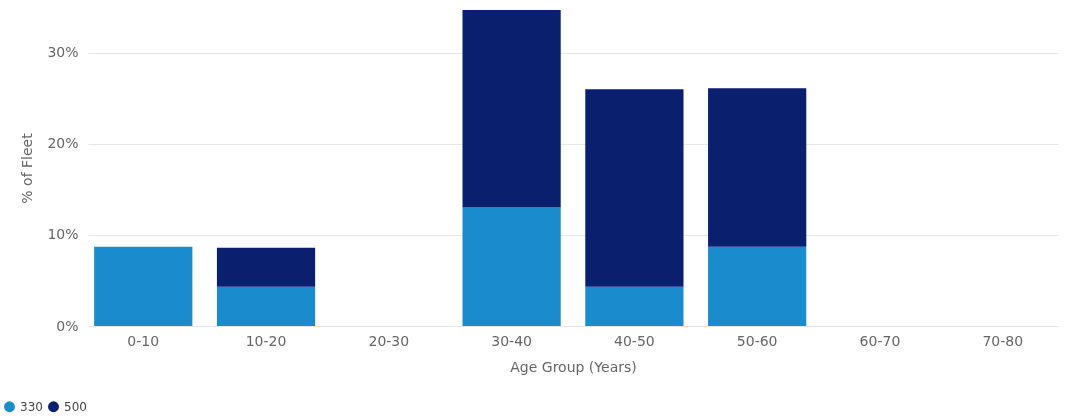 The width and height of the screenshot is (1069, 419). I want to click on x-tick-label: 20-30, so click(389, 340).